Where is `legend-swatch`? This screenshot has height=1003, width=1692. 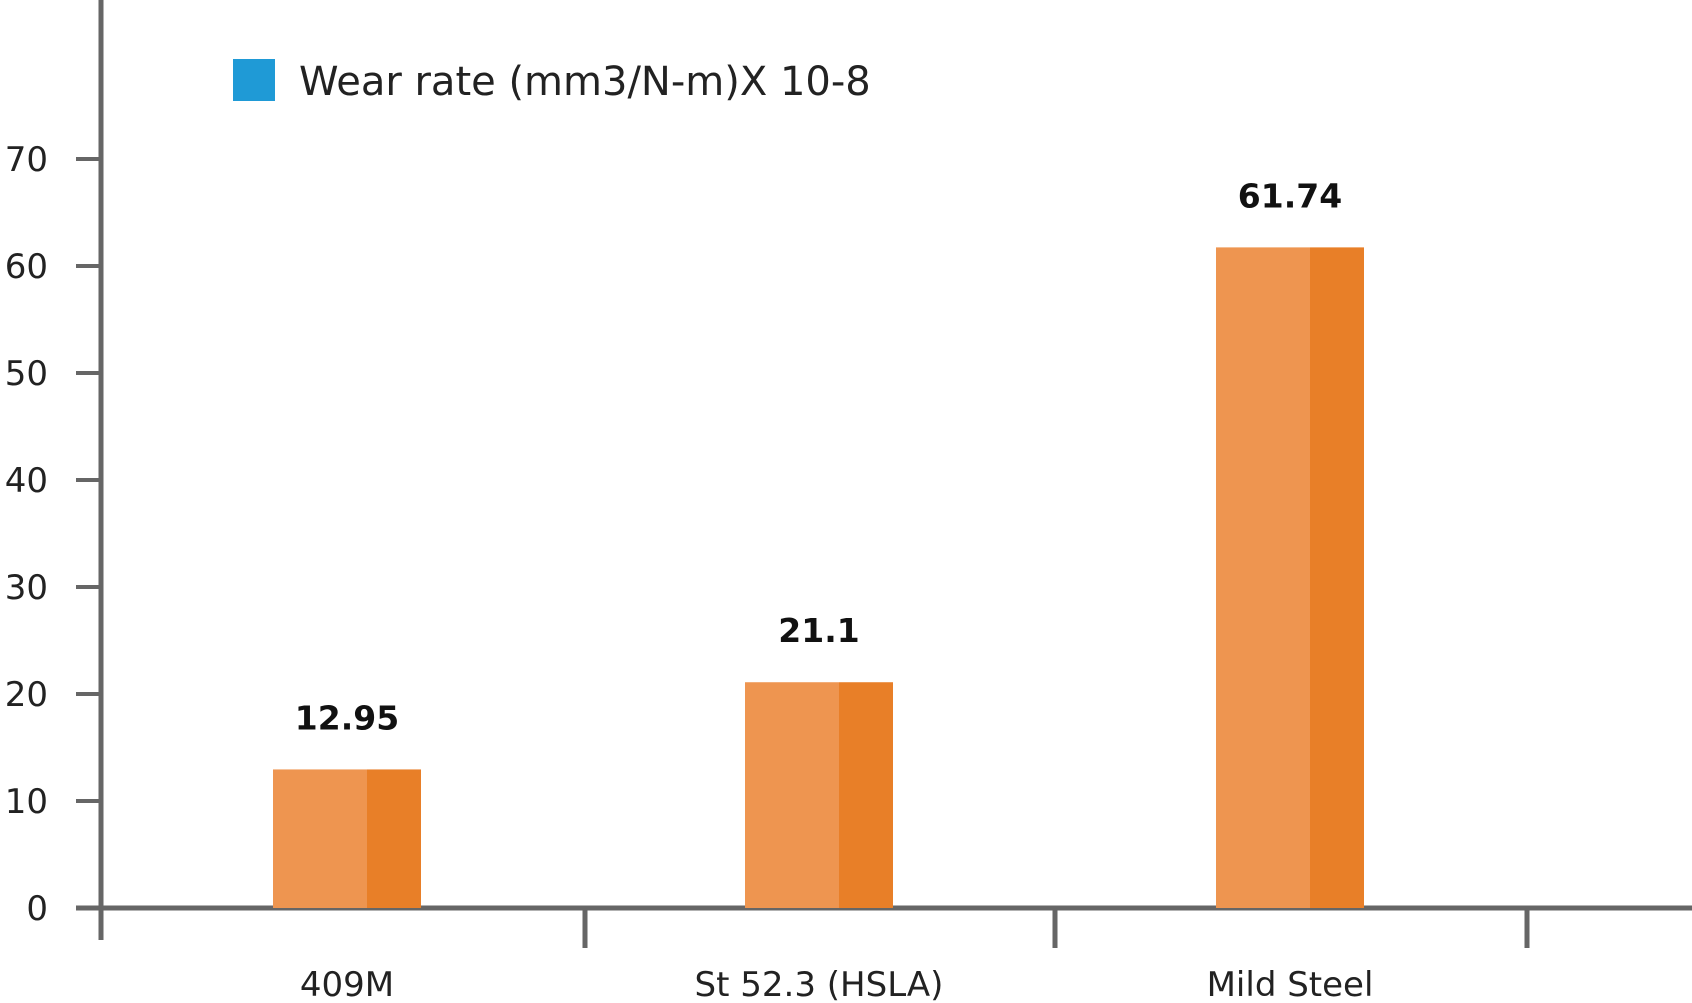 legend-swatch is located at coordinates (254, 80).